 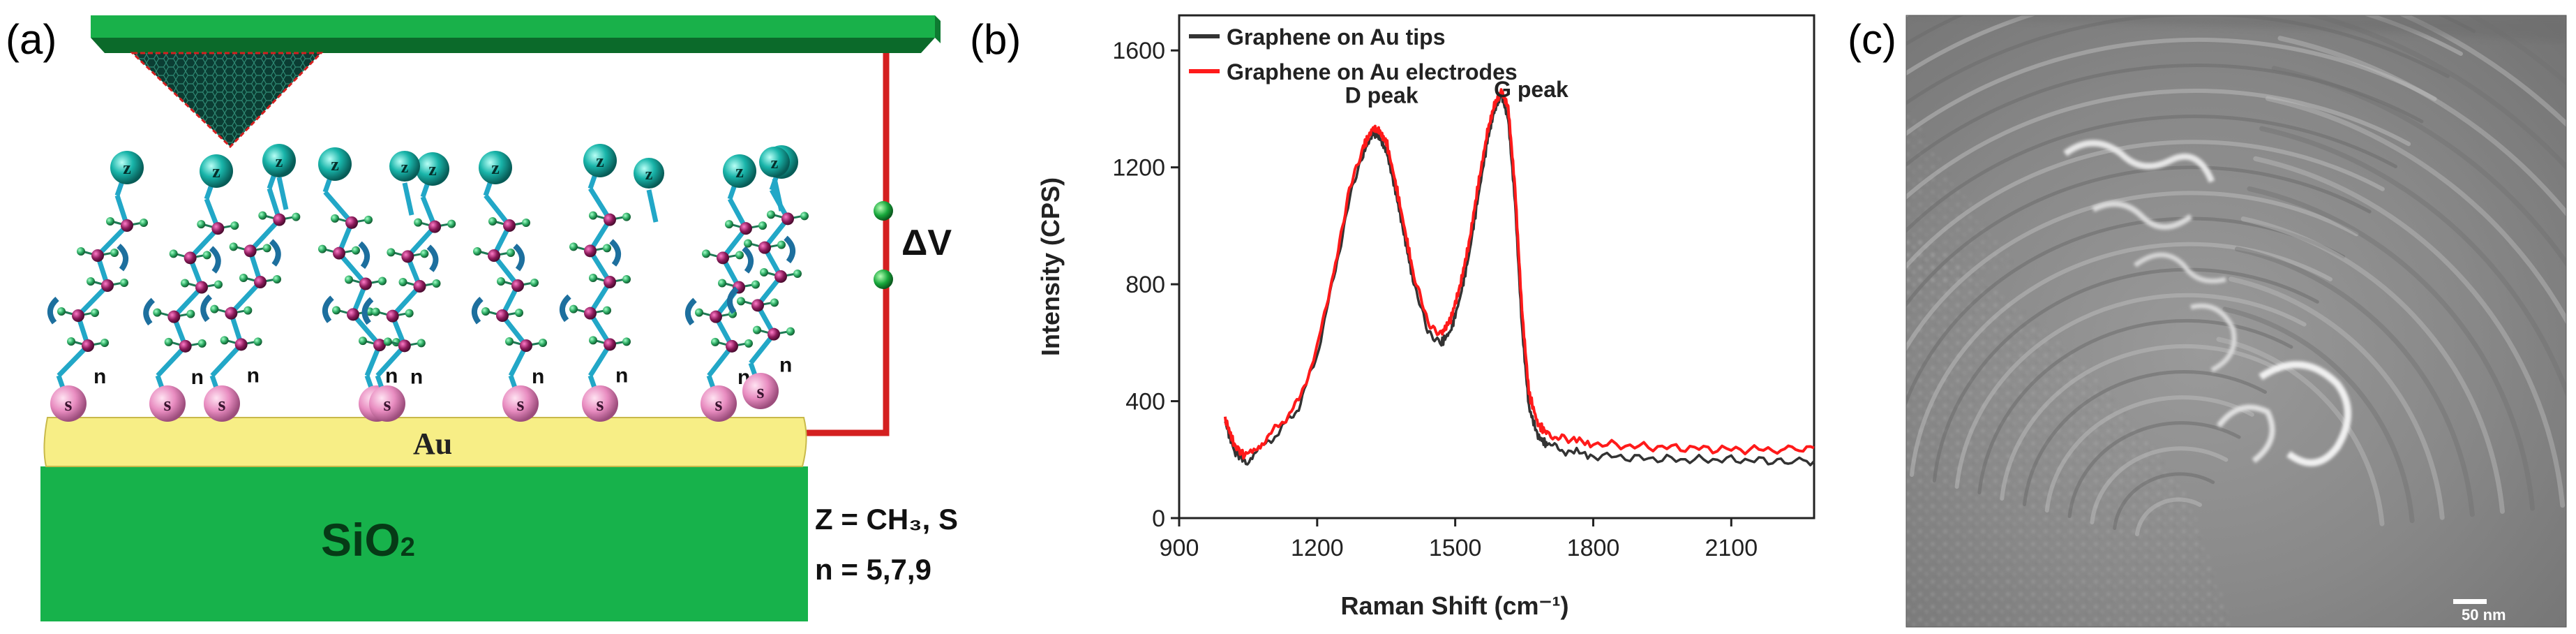 What do you see at coordinates (926, 243) in the screenshot?
I see `voltage-label: ΔV` at bounding box center [926, 243].